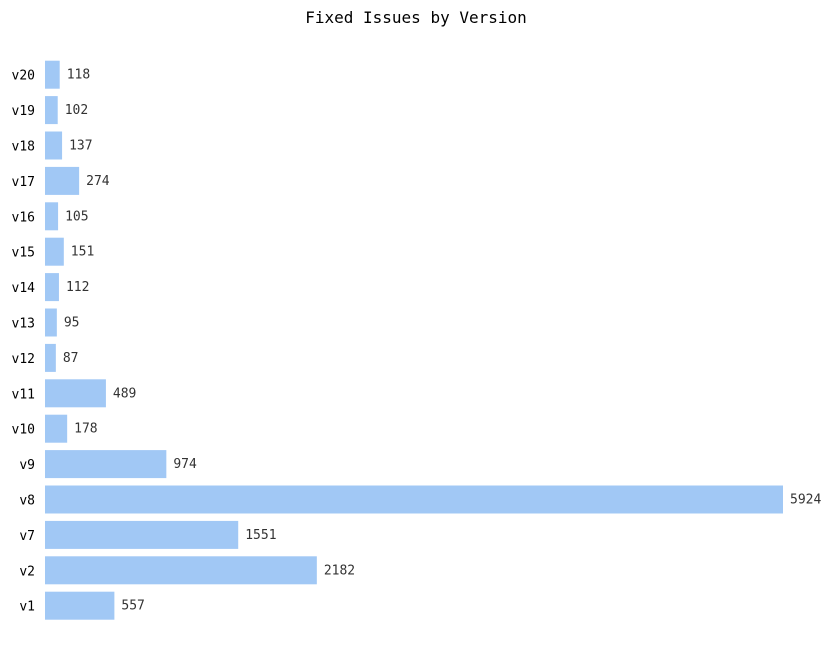  Describe the element at coordinates (98, 181) in the screenshot. I see `data-label-v17: 274` at that location.